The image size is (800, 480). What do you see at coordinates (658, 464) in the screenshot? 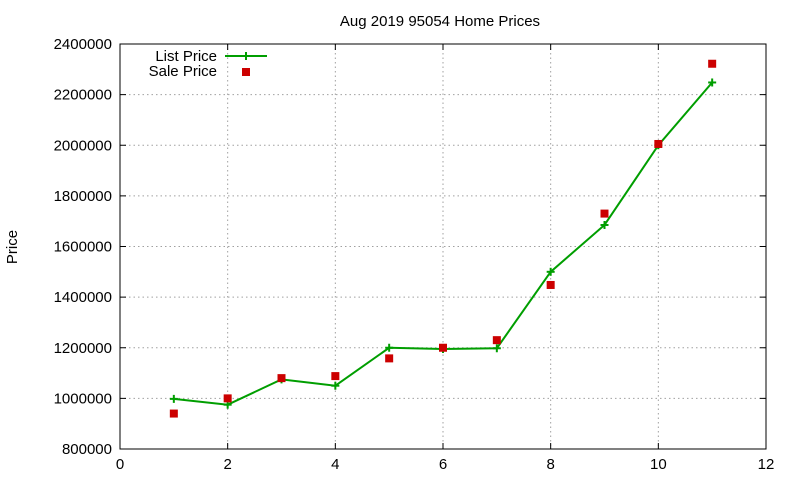
I see `x-tick-label: 10` at bounding box center [658, 464].